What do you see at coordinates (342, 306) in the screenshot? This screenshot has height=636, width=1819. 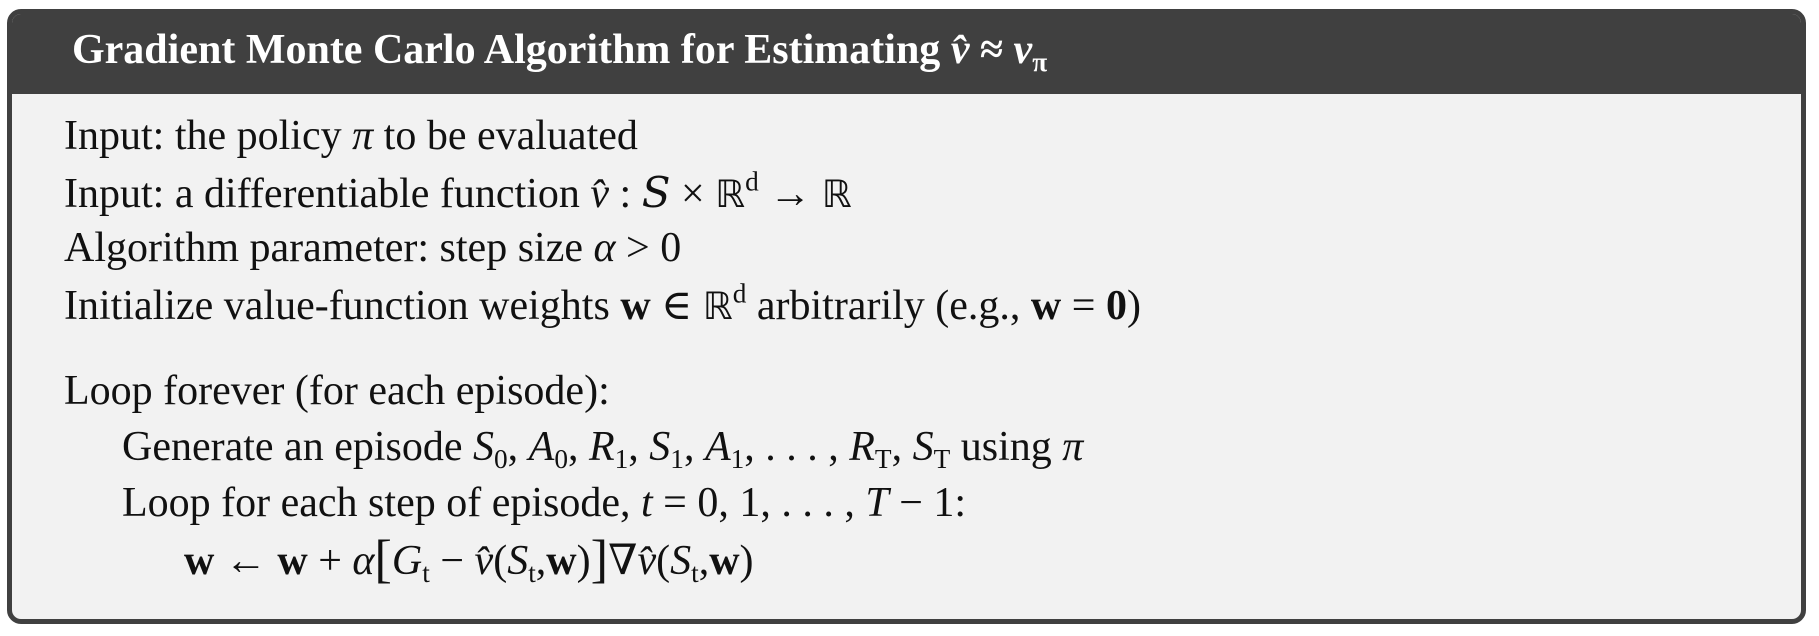 I see `text-segment: Initialize value-function weights` at bounding box center [342, 306].